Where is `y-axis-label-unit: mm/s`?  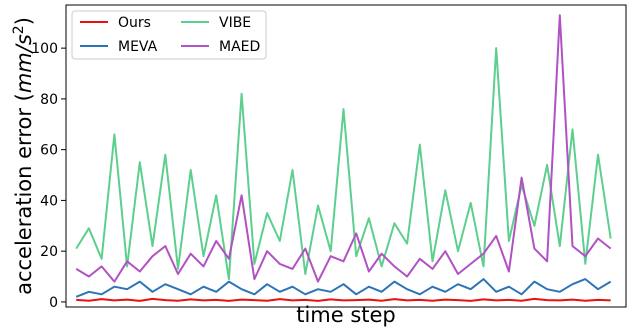
y-axis-label-unit: mm/s is located at coordinates (24, 63).